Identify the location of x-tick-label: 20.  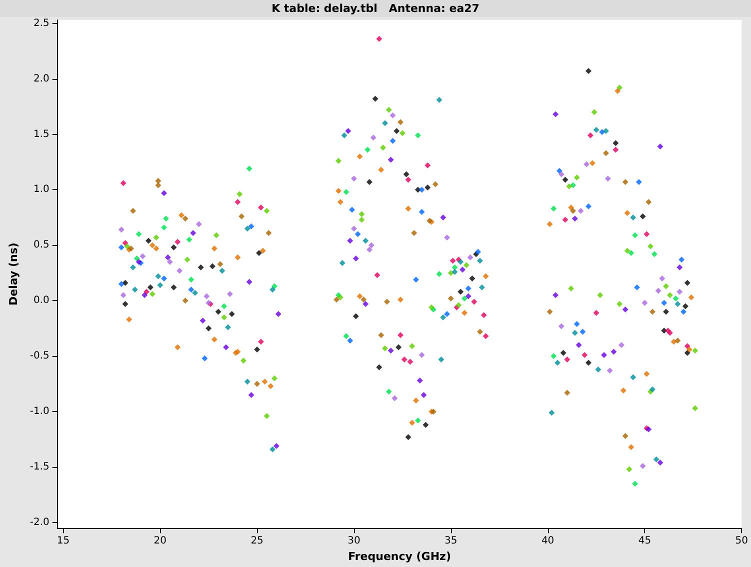
(160, 541).